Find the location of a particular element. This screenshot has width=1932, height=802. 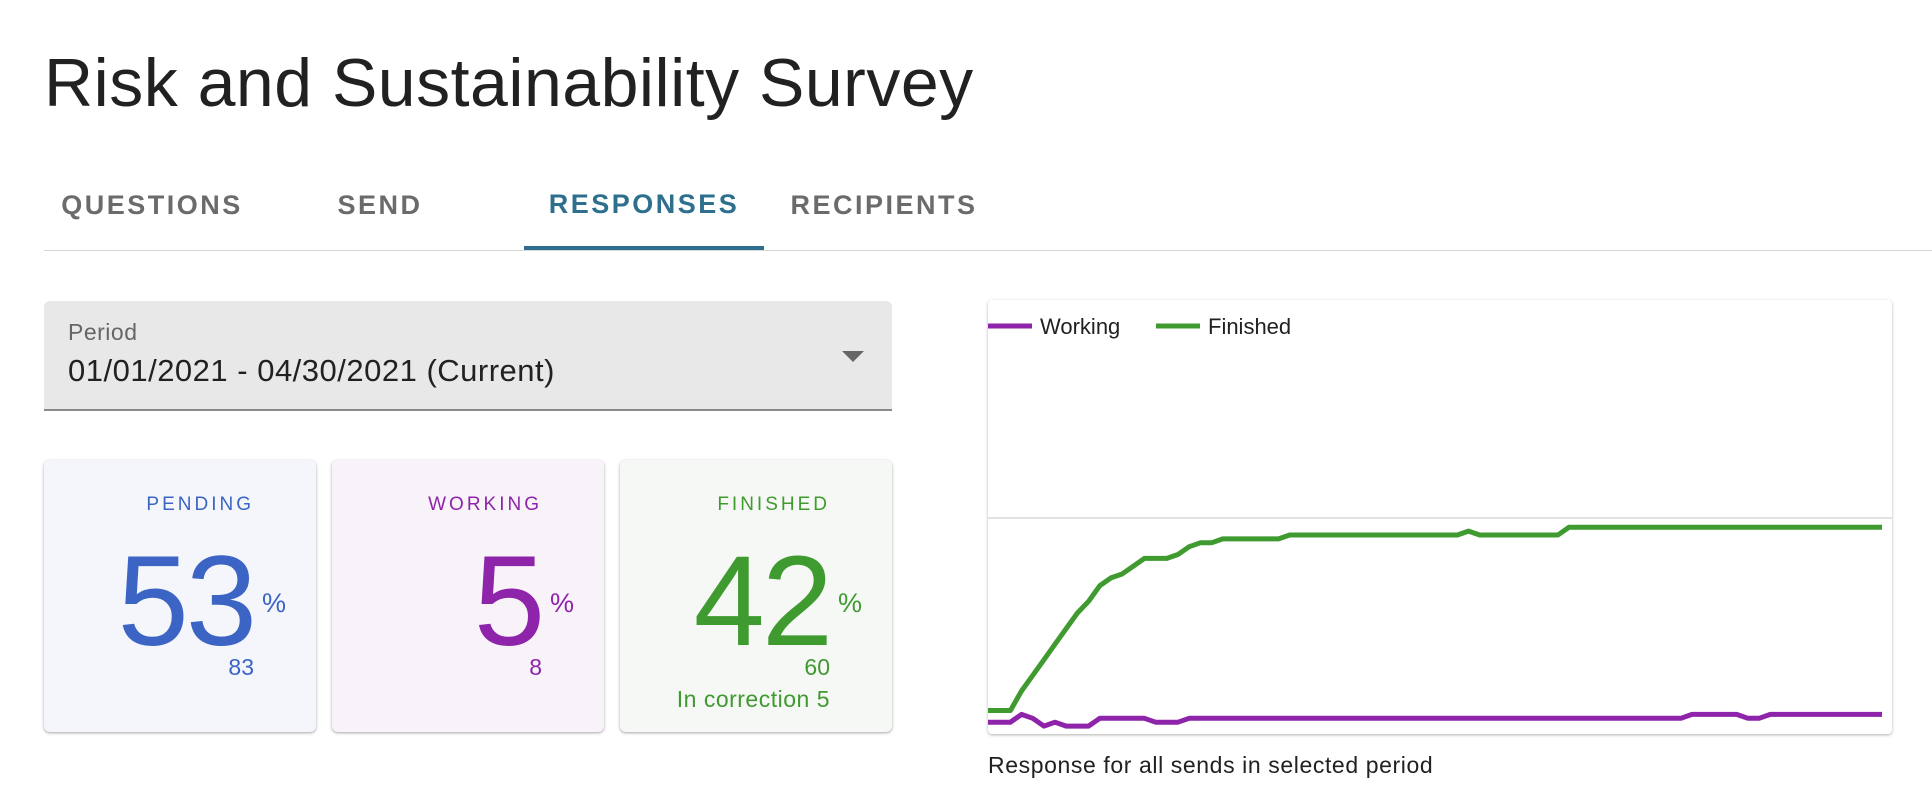

working-percent-unit: % is located at coordinates (561, 603).